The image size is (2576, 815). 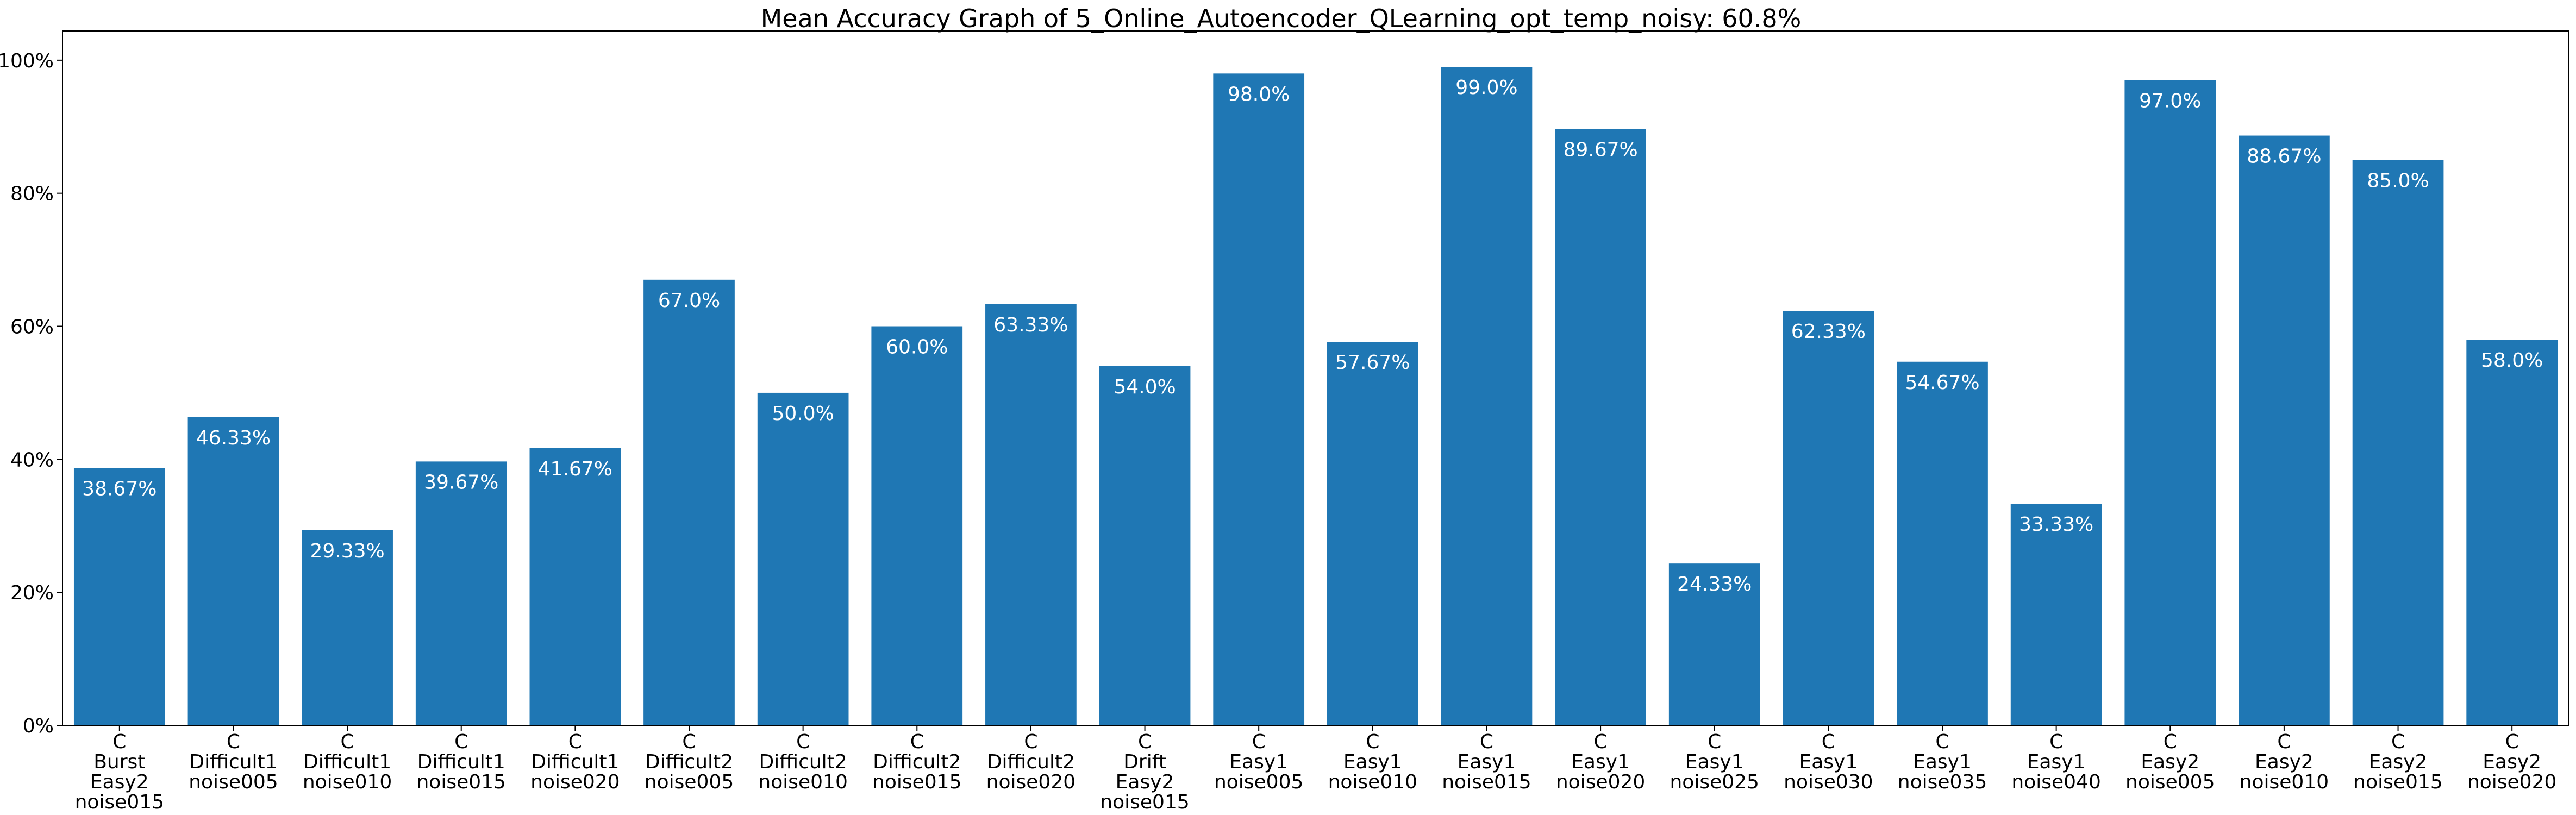 What do you see at coordinates (1714, 762) in the screenshot?
I see `x-tick-label: C Easy1 noise025` at bounding box center [1714, 762].